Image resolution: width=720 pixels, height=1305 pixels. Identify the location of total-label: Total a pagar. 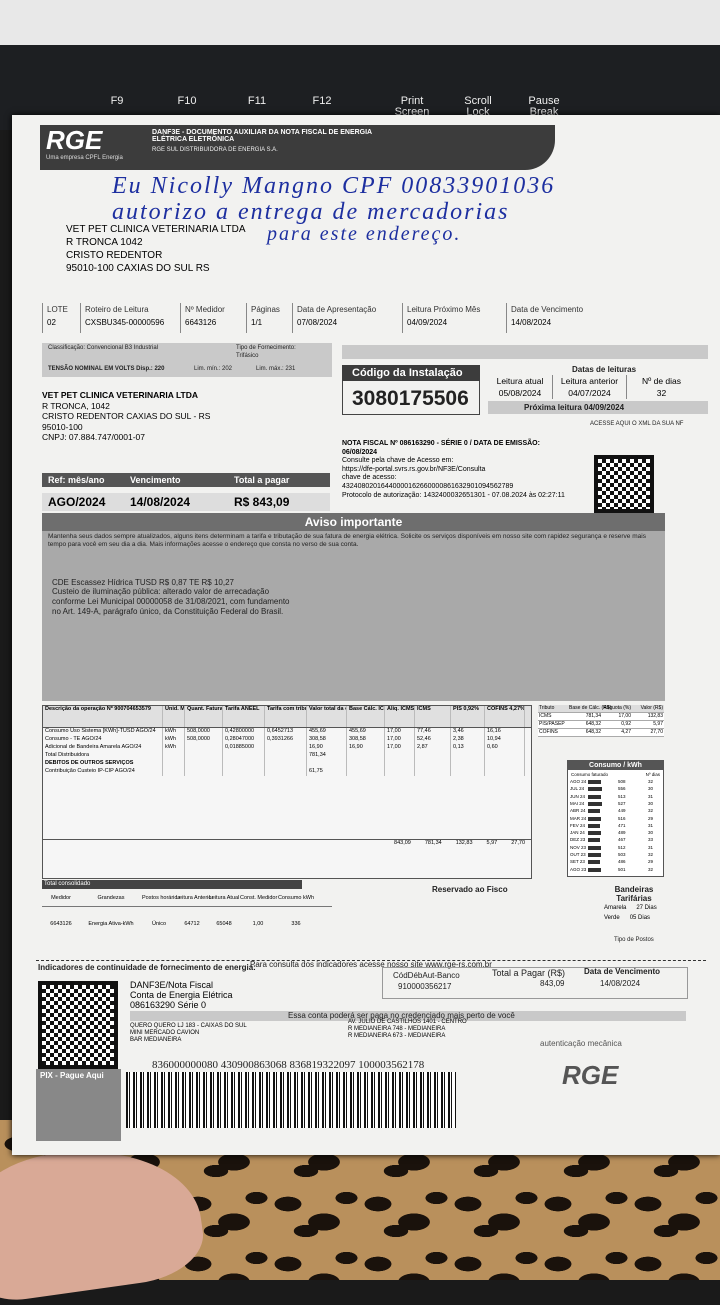
(279, 480).